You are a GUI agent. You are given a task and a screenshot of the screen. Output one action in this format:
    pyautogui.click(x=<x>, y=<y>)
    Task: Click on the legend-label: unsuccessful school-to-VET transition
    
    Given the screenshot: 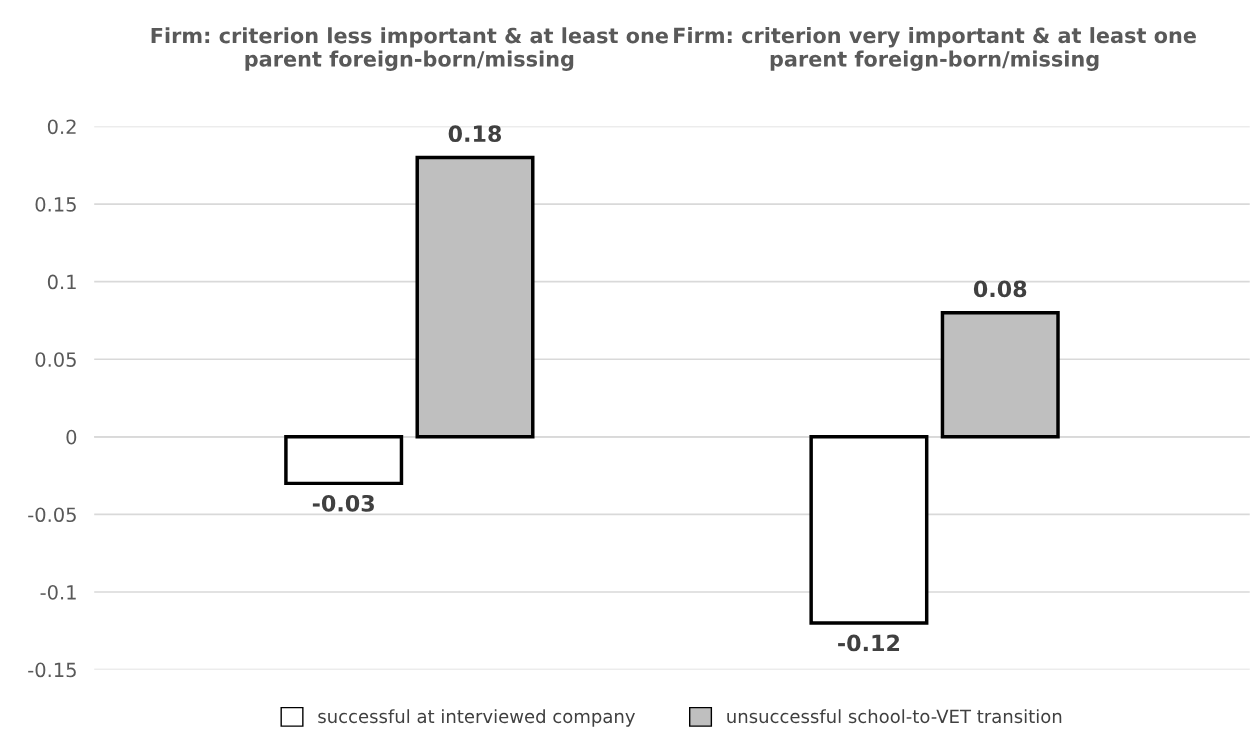 What is the action you would take?
    pyautogui.click(x=894, y=716)
    